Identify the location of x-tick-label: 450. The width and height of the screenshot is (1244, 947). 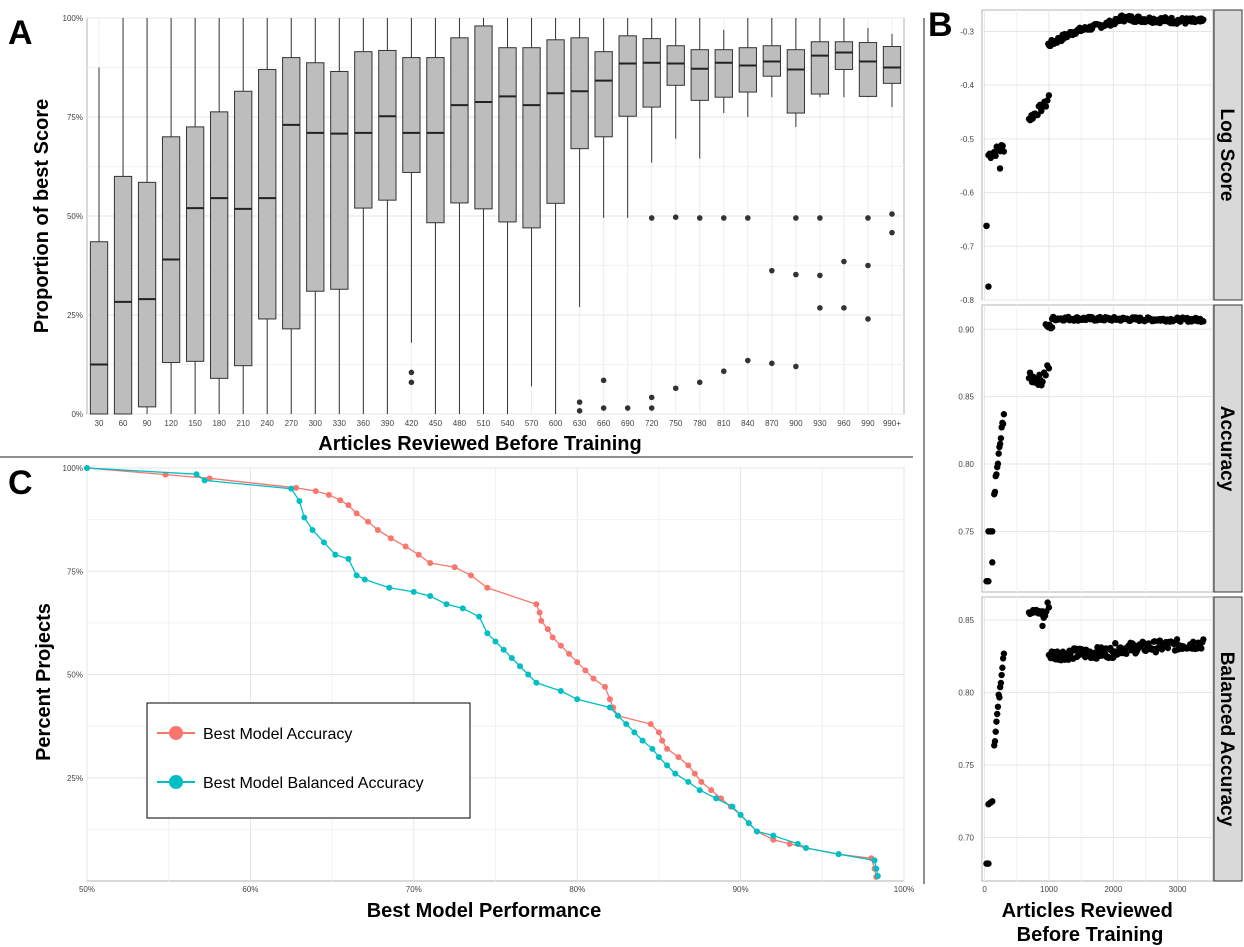
(436, 423).